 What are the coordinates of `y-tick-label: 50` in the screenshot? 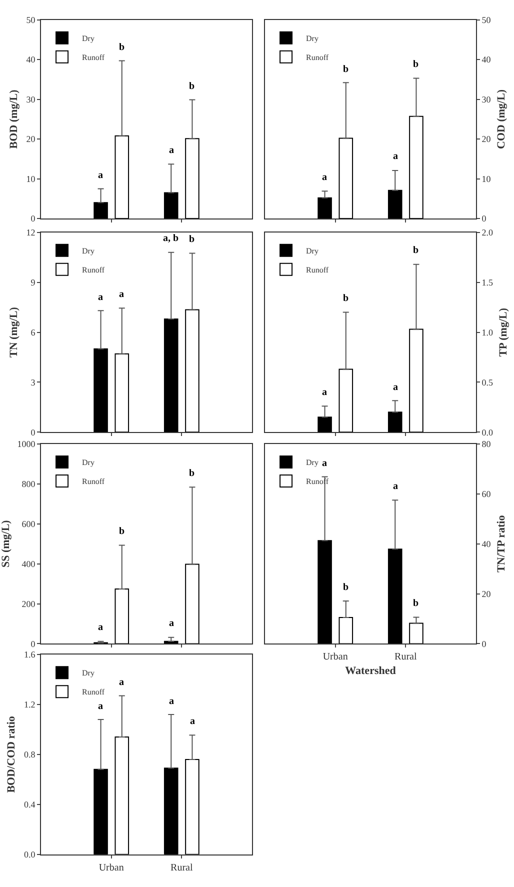 It's located at (487, 19).